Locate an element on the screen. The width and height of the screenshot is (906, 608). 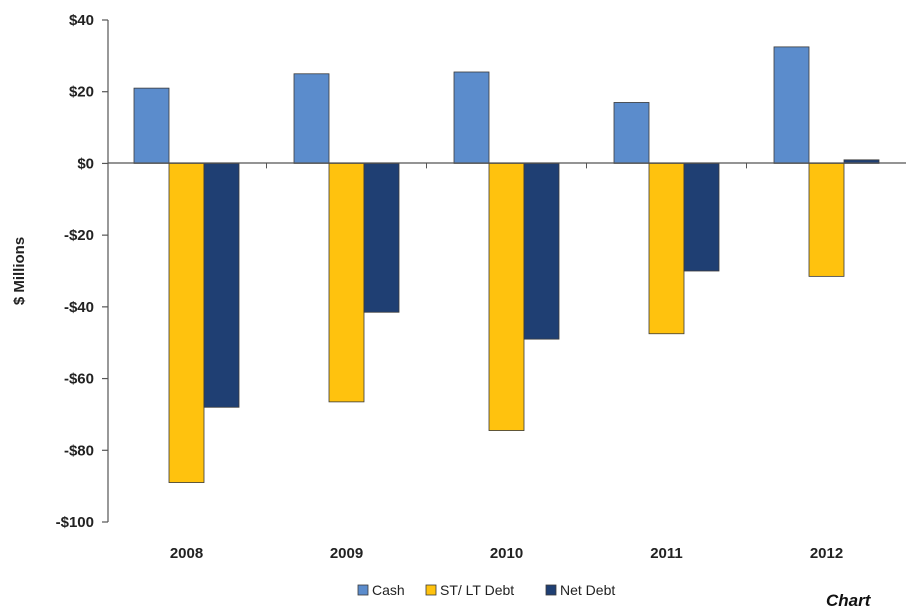
x-tick-label: 2010 is located at coordinates (506, 553).